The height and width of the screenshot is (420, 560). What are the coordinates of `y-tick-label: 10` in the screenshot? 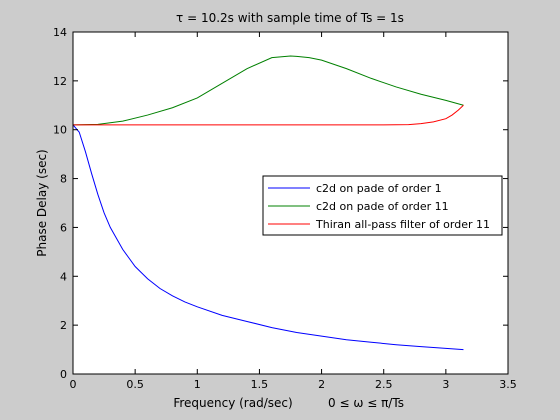 It's located at (60, 130).